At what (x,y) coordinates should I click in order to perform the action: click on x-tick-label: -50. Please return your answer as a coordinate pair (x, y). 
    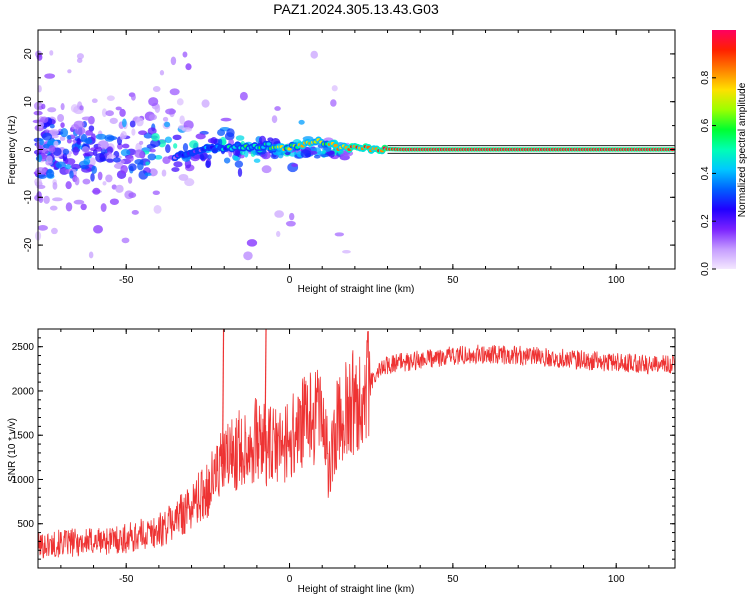
    Looking at the image, I should click on (126, 280).